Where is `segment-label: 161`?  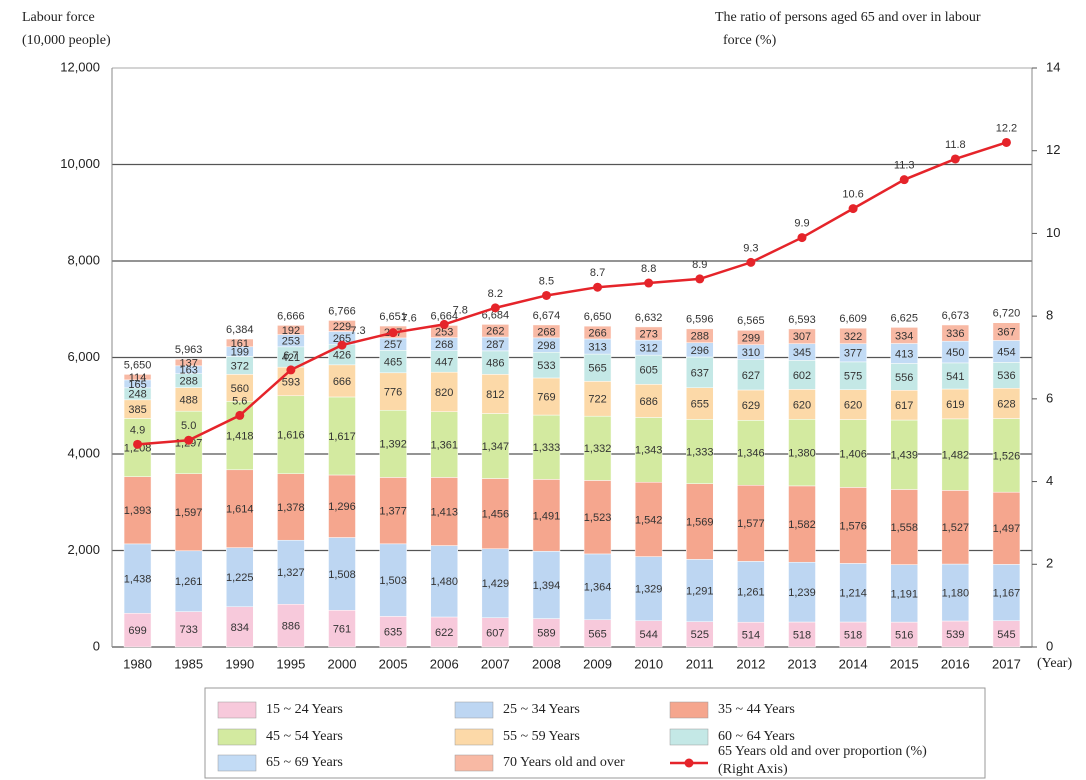
segment-label: 161 is located at coordinates (240, 344).